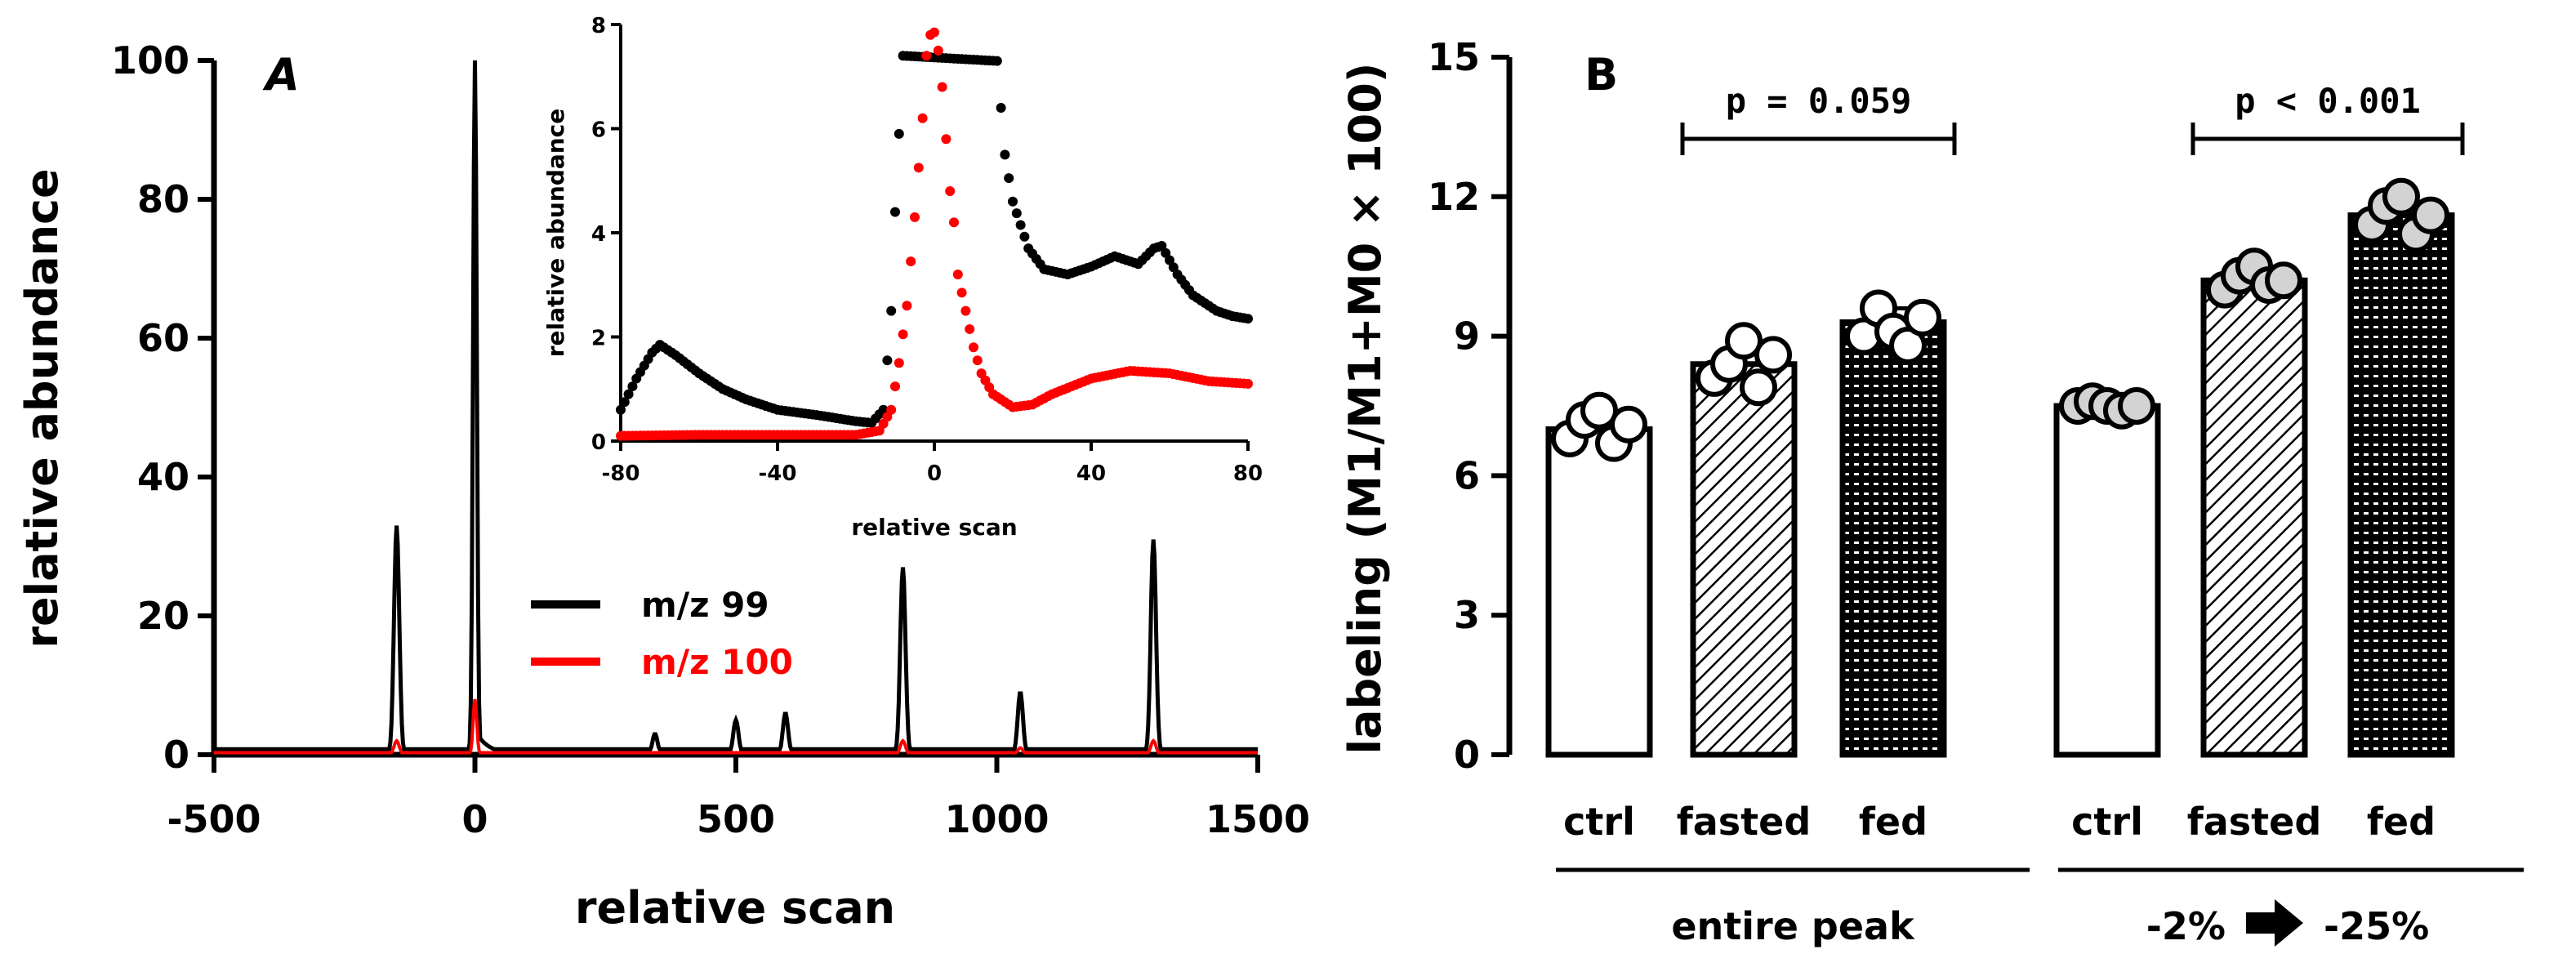 Image resolution: width=2576 pixels, height=963 pixels. What do you see at coordinates (176, 755) in the screenshot?
I see `y-tick-label: 0` at bounding box center [176, 755].